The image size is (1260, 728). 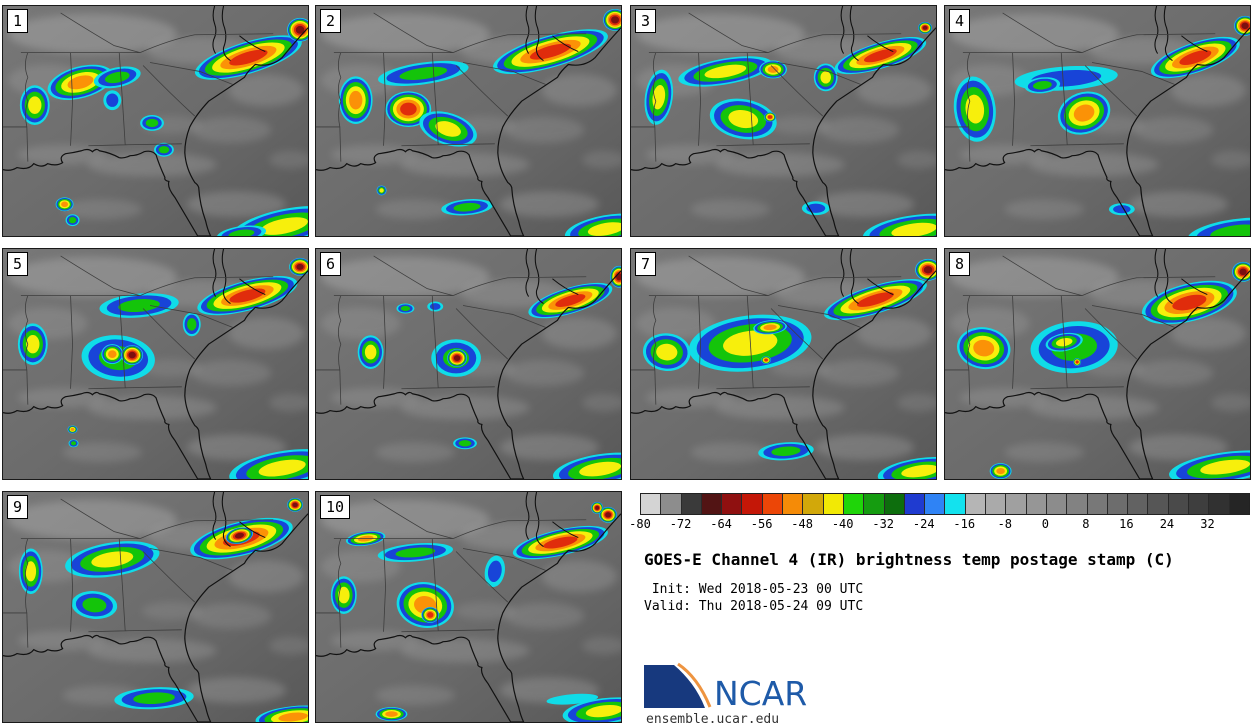 I want to click on colorbar-tick-label: 16, so click(x=1126, y=524).